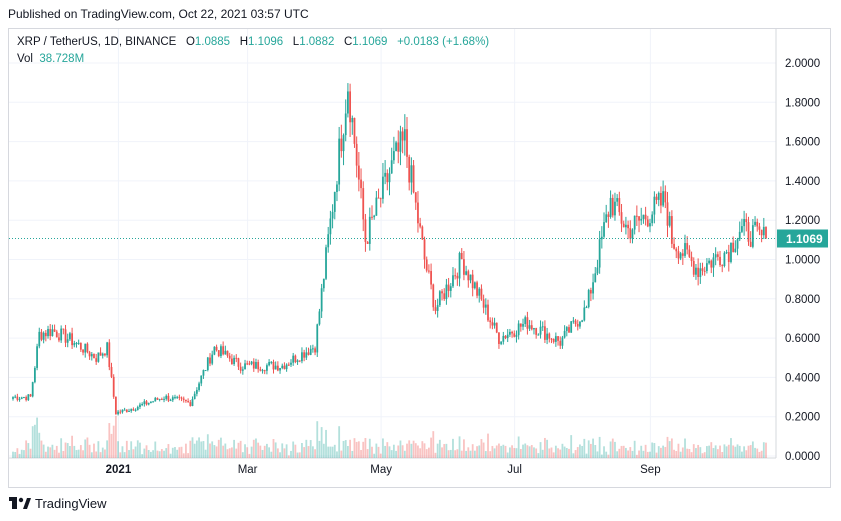 This screenshot has height=521, width=841. Describe the element at coordinates (58, 503) in the screenshot. I see `footer-brand: TradingView` at that location.